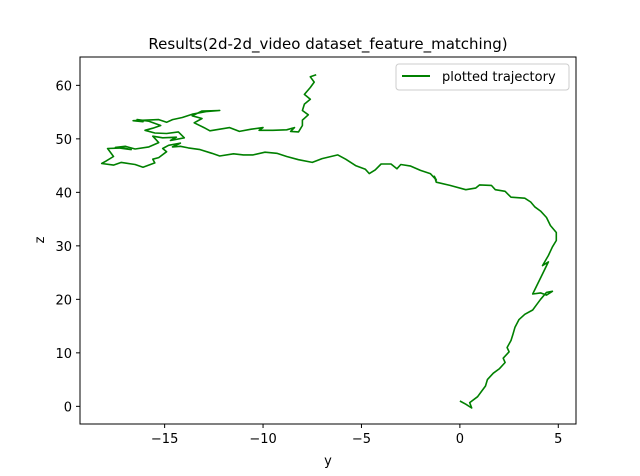 The width and height of the screenshot is (640, 476). What do you see at coordinates (63, 86) in the screenshot?
I see `y-tick-label: 60` at bounding box center [63, 86].